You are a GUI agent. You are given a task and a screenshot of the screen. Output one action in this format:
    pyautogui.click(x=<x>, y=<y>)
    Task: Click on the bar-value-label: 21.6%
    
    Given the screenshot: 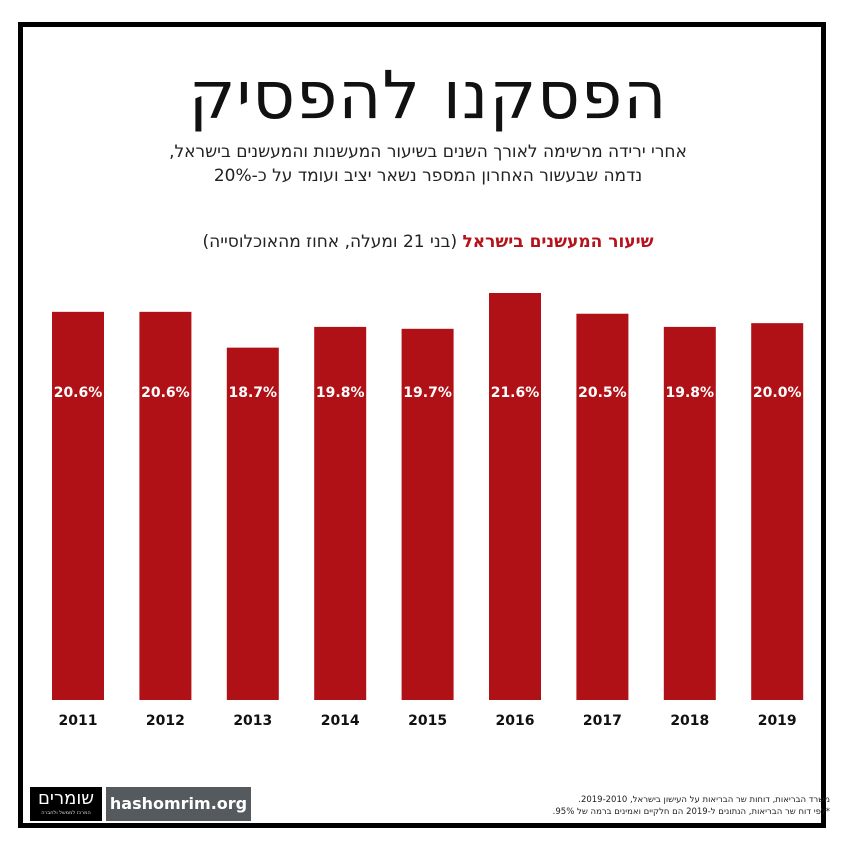 What is the action you would take?
    pyautogui.click(x=515, y=393)
    